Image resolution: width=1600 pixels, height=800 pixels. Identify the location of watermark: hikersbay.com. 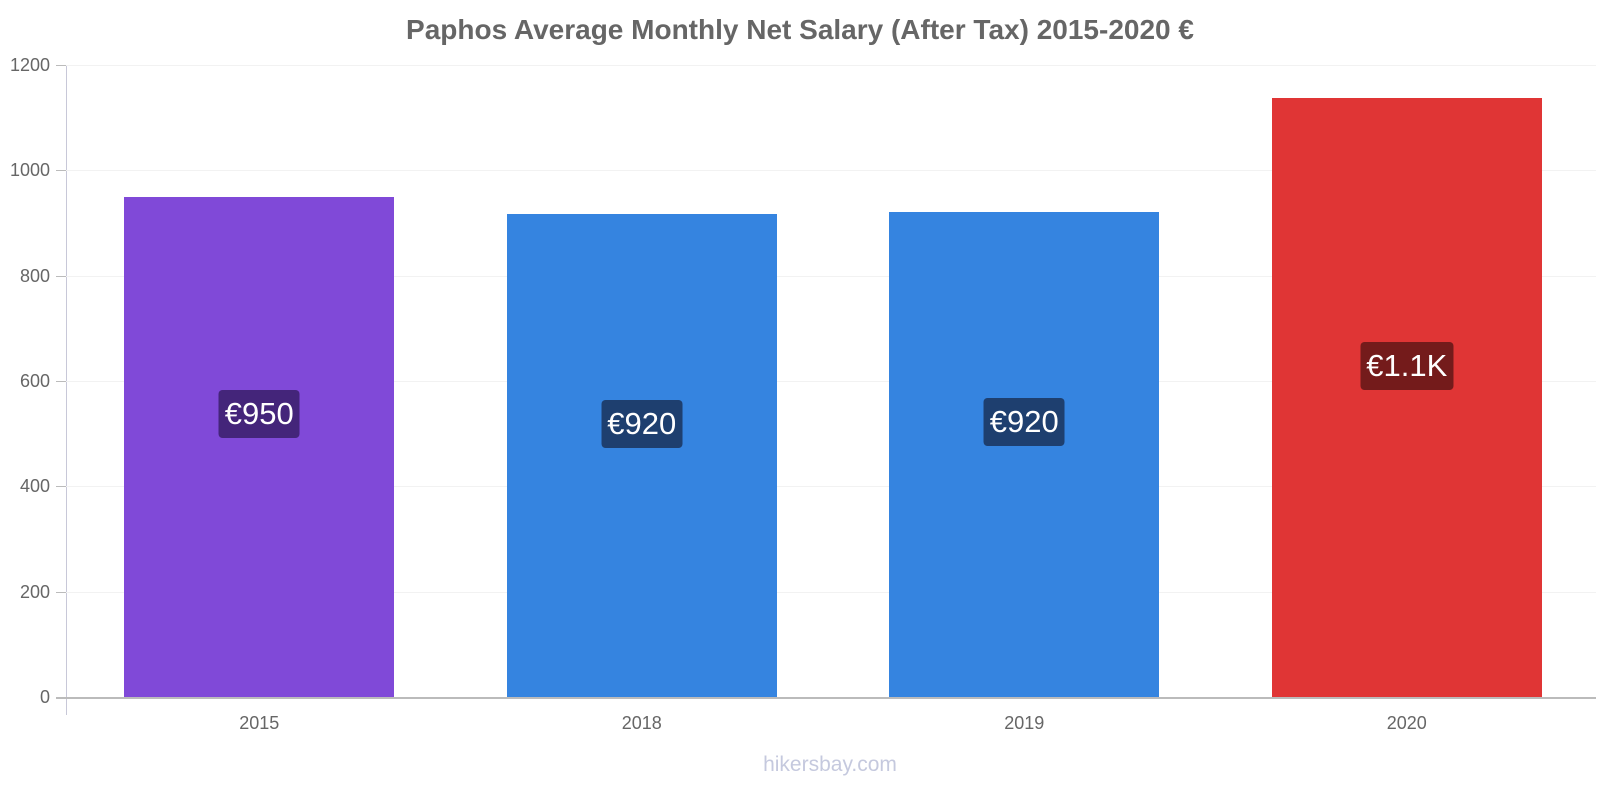
(830, 764).